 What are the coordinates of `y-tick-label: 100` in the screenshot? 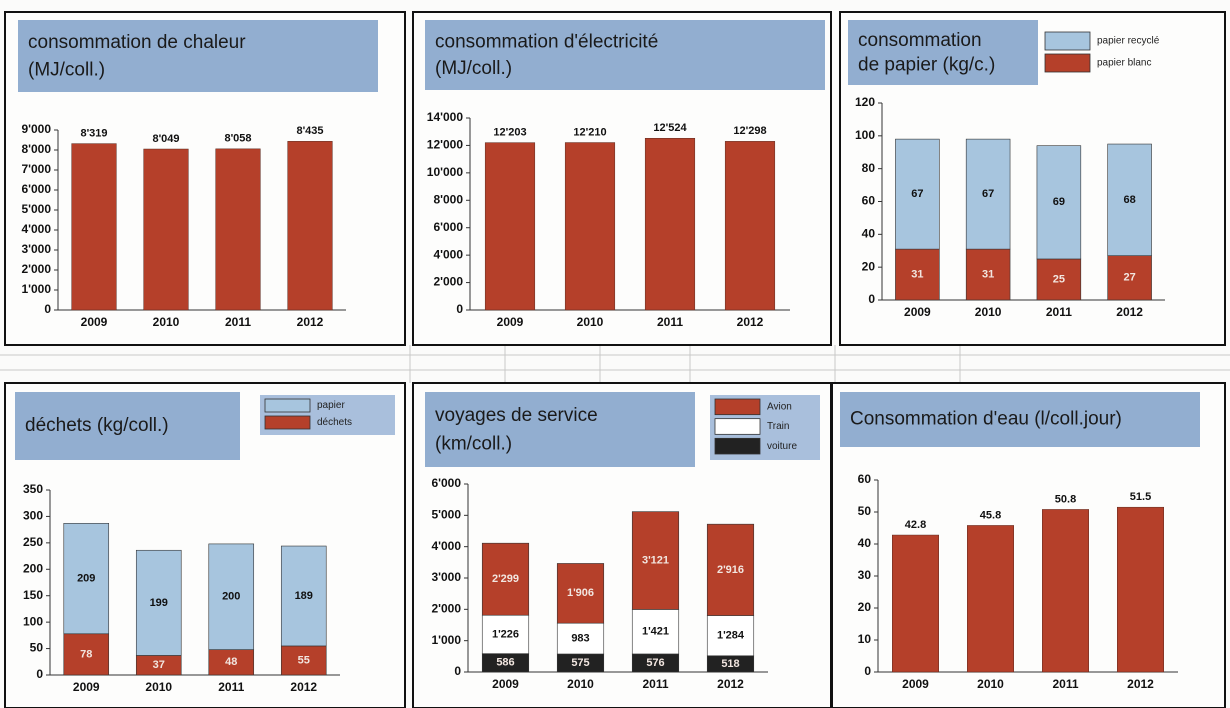 It's located at (33, 621).